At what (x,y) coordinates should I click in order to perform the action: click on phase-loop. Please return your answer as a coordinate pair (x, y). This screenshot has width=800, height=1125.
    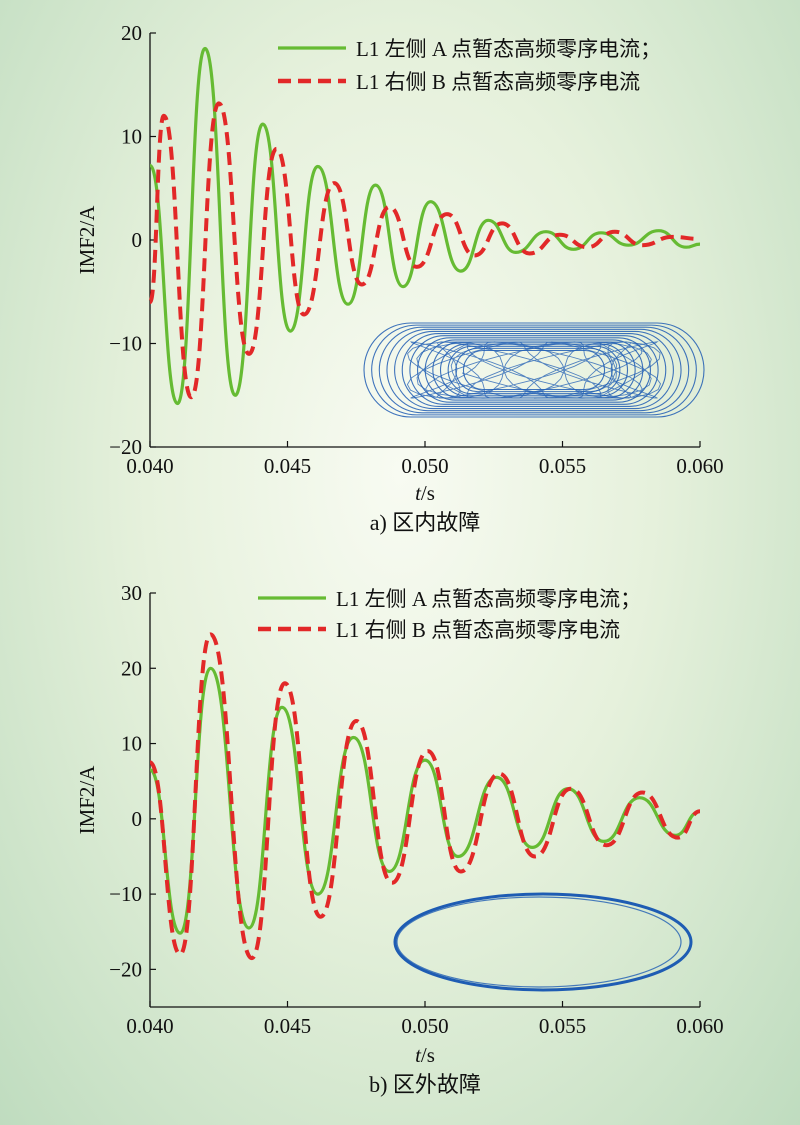
    Looking at the image, I should click on (534, 370).